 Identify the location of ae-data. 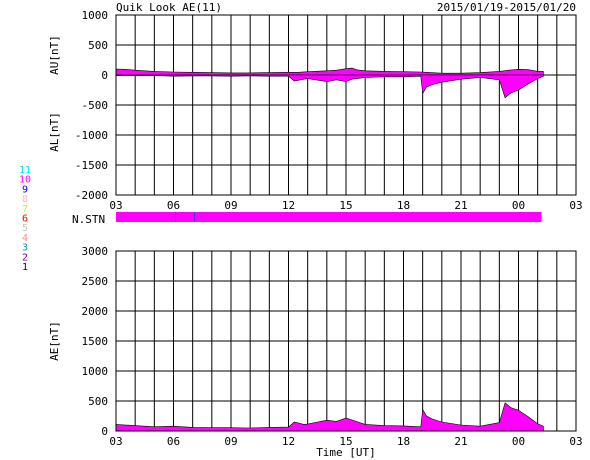
(329, 417).